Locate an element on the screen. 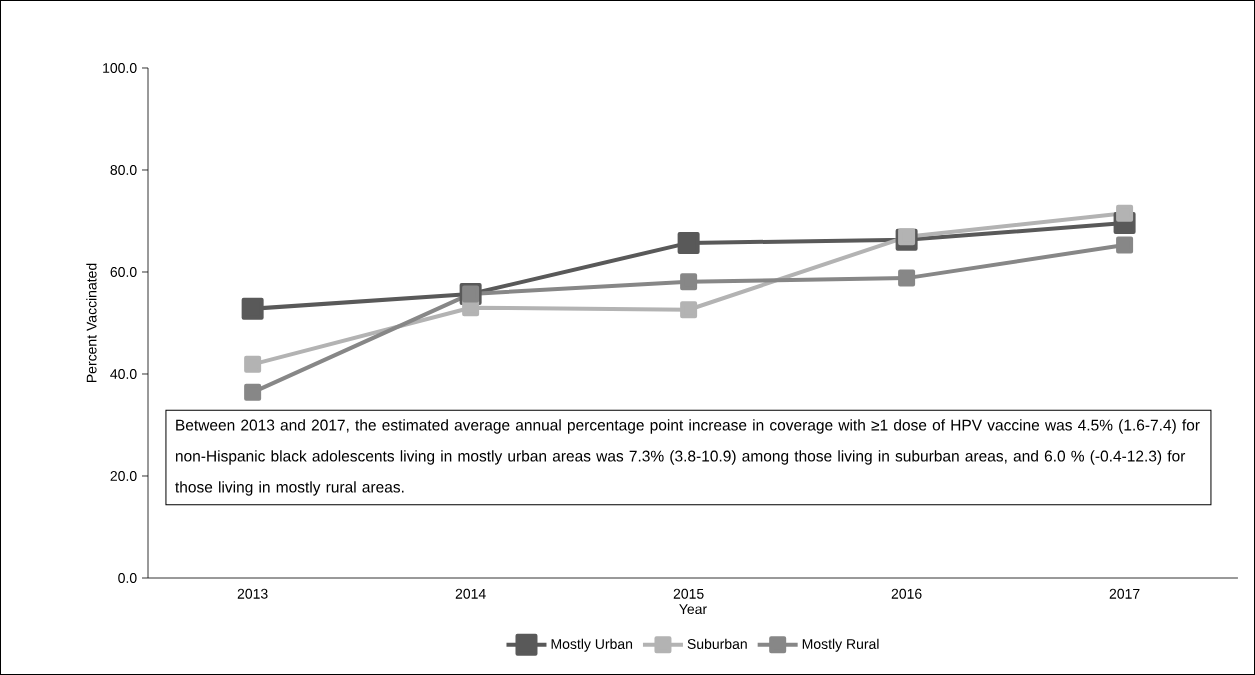  y-tick-label: 100.0 is located at coordinates (120, 68).